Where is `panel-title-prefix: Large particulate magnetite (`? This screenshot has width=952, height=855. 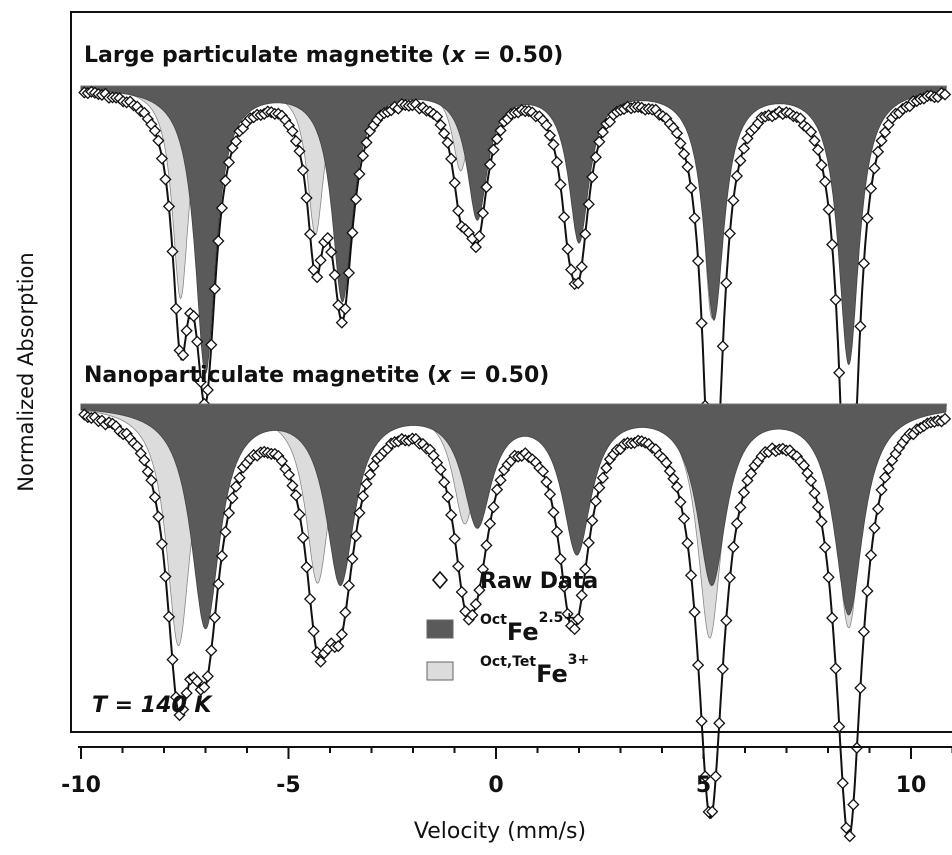 panel-title-prefix: Large particulate magnetite ( is located at coordinates (267, 55).